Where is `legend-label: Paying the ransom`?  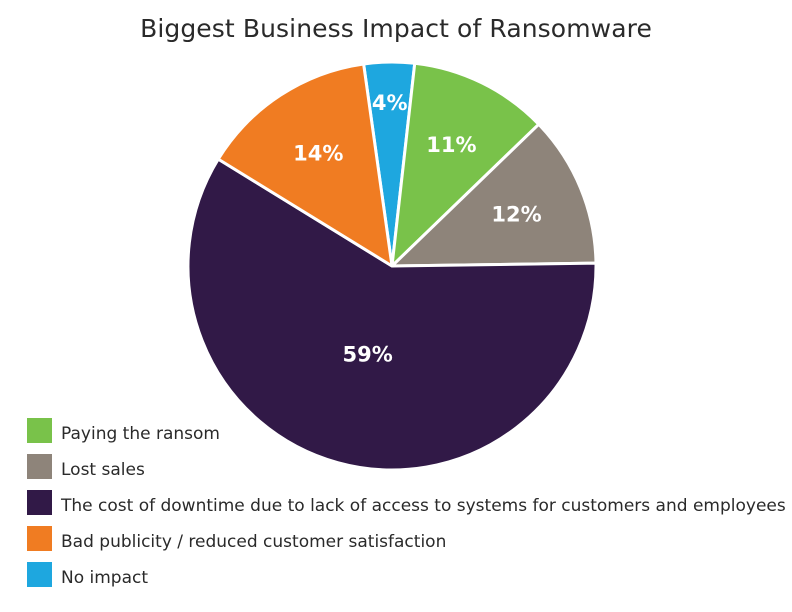
legend-label: Paying the ransom is located at coordinates (140, 434).